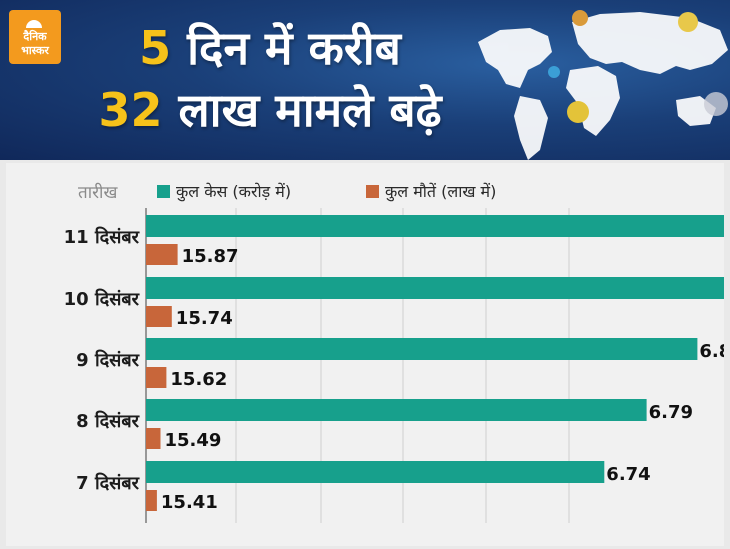  Describe the element at coordinates (711, 351) in the screenshot. I see `value-label-cases: 6.85` at that location.